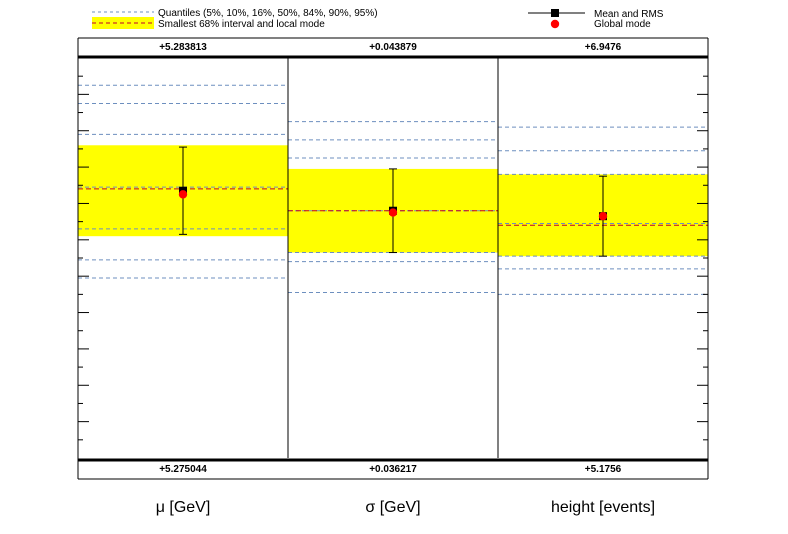  Describe the element at coordinates (555, 13) in the screenshot. I see `legend-mean-marker` at that location.